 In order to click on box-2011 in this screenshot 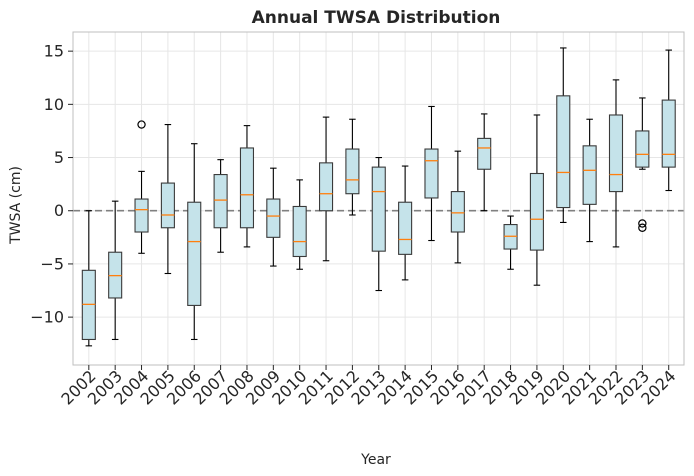, I will do `click(326, 189)`.